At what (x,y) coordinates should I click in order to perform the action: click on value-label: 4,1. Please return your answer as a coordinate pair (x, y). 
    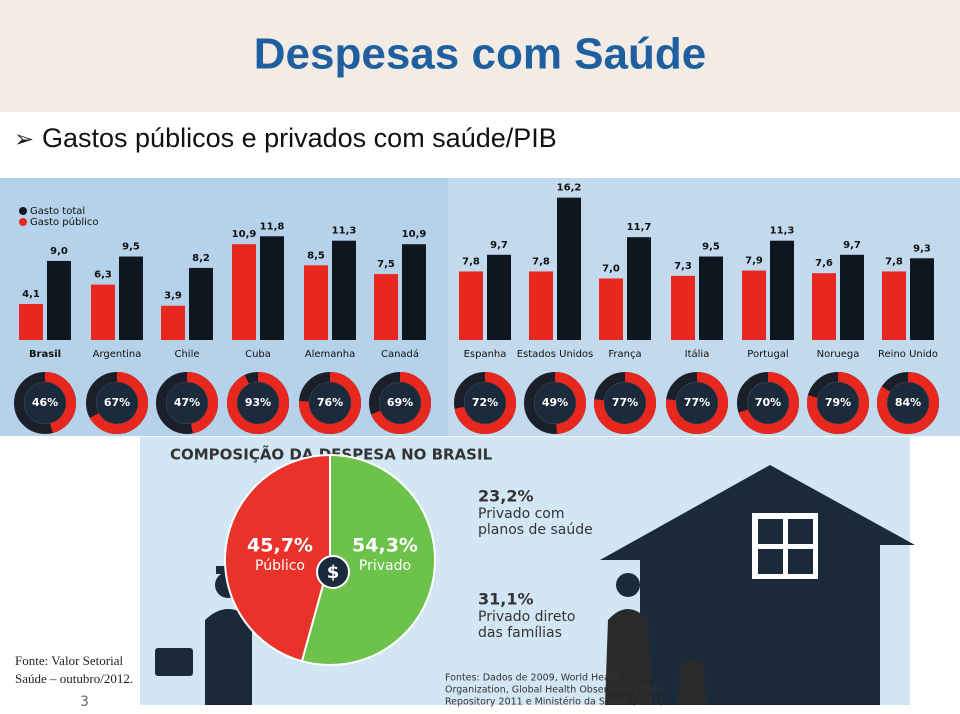
    Looking at the image, I should click on (31, 294).